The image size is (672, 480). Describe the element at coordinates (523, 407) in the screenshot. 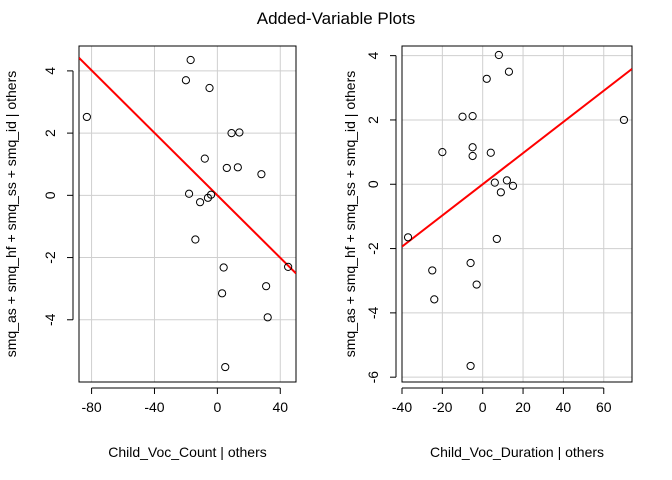

I see `x-tick-label: 20` at that location.